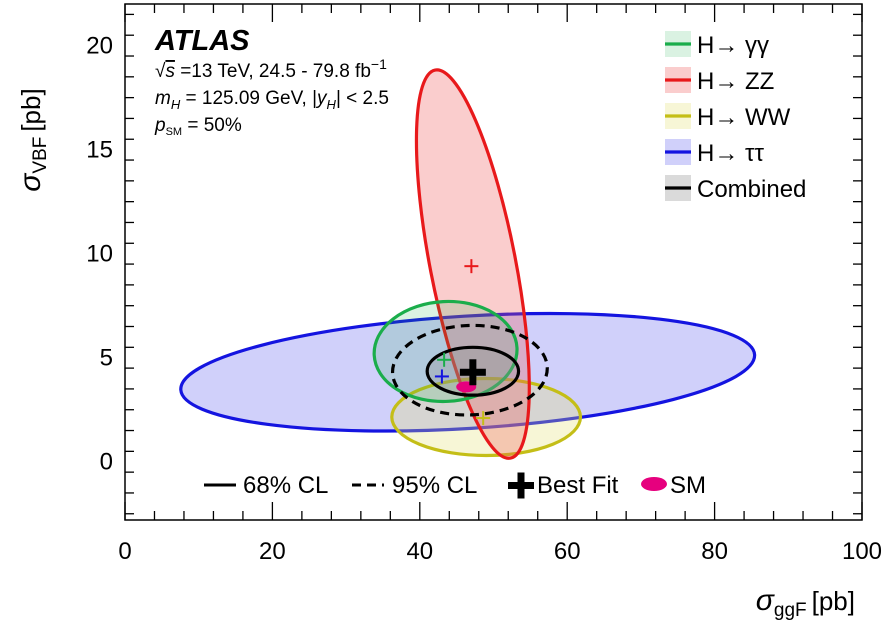 The height and width of the screenshot is (624, 896). Describe the element at coordinates (521, 485) in the screenshot. I see `legend-best-fit-marker` at that location.